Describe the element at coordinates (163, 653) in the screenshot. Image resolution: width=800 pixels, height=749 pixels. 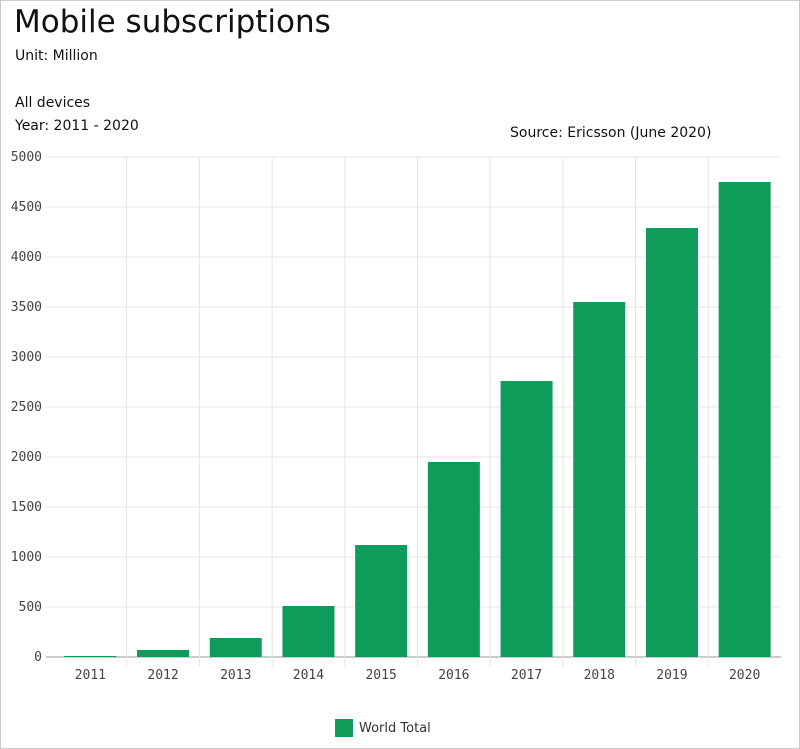
I see `bar-2012` at that location.